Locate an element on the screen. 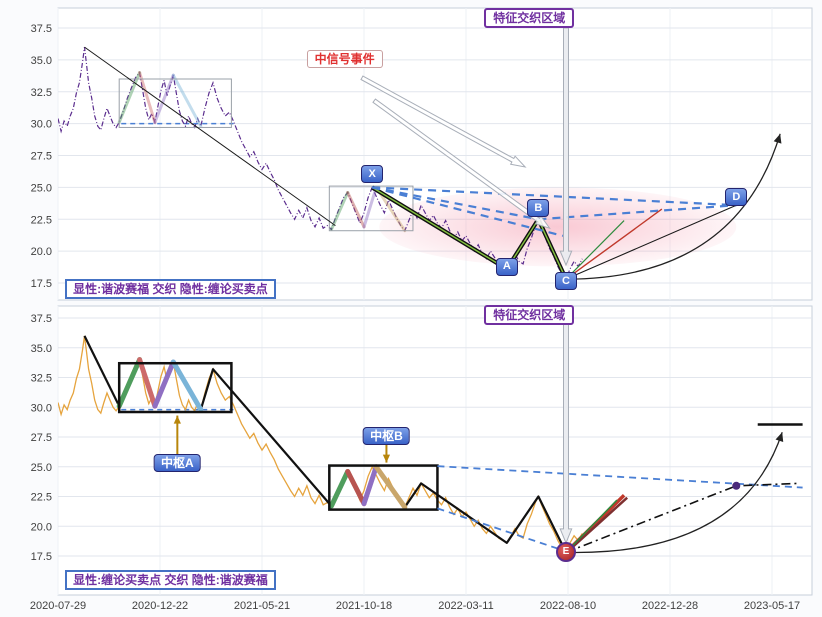 The width and height of the screenshot is (822, 617). red-projection-line is located at coordinates (614, 244).